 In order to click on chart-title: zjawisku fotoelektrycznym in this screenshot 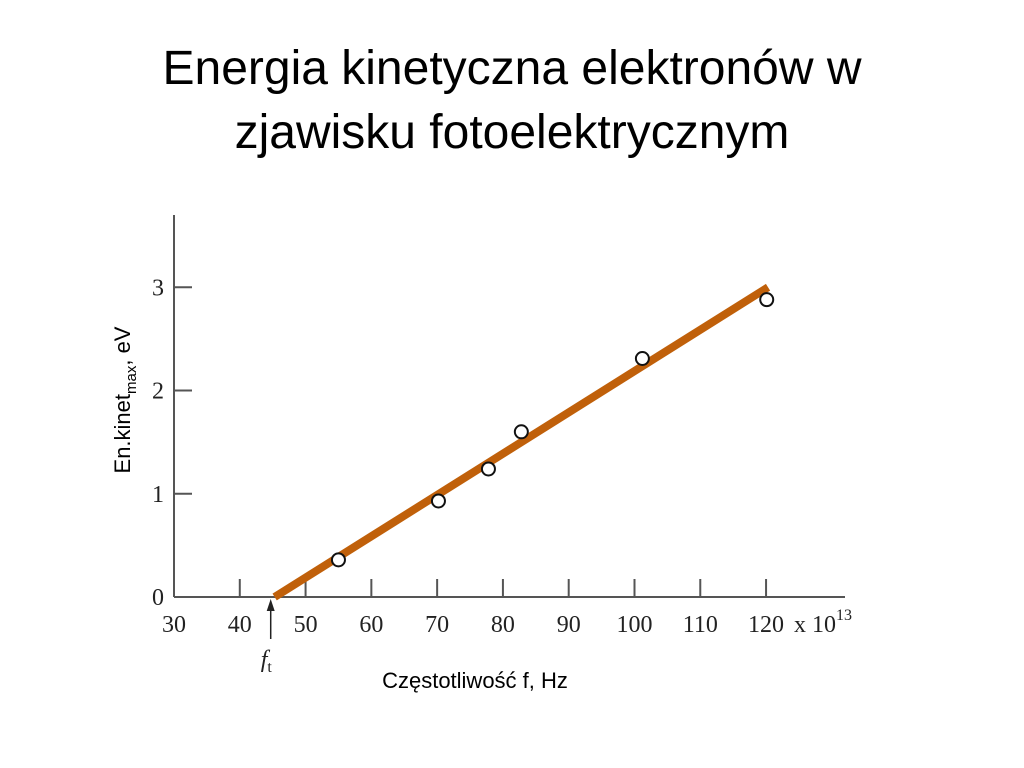, I will do `click(512, 132)`.